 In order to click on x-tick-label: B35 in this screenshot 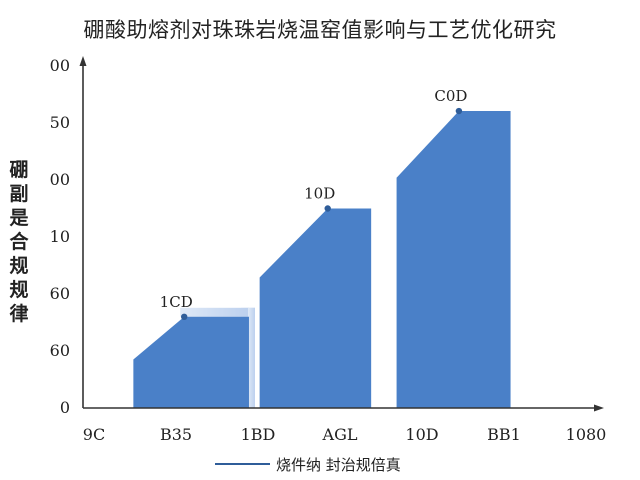, I will do `click(176, 434)`.